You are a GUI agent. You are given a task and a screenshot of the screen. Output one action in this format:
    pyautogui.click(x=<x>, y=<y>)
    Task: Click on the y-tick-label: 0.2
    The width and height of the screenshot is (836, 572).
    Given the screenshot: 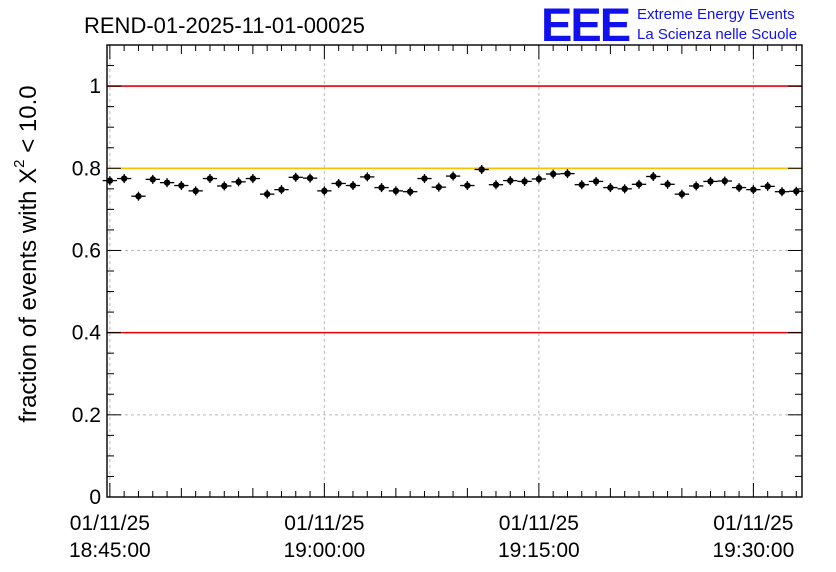 What is the action you would take?
    pyautogui.click(x=86, y=415)
    